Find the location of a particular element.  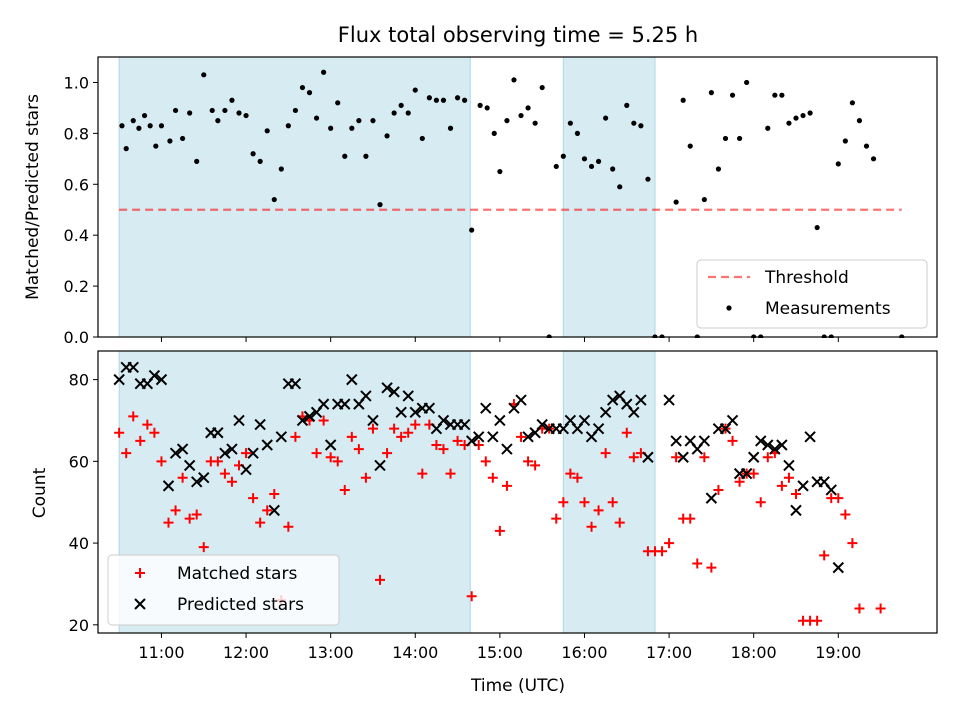

top-y-tick-label: 1.0 is located at coordinates (76, 82).